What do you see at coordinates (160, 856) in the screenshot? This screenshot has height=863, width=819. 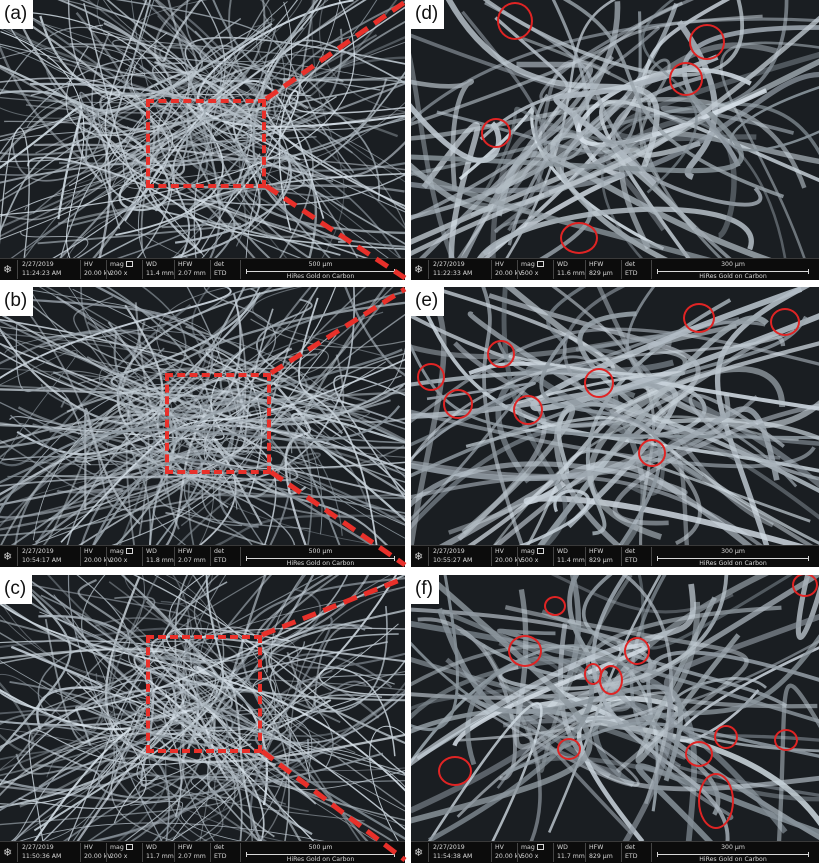 I see `wd-value: 11.7 mm` at bounding box center [160, 856].